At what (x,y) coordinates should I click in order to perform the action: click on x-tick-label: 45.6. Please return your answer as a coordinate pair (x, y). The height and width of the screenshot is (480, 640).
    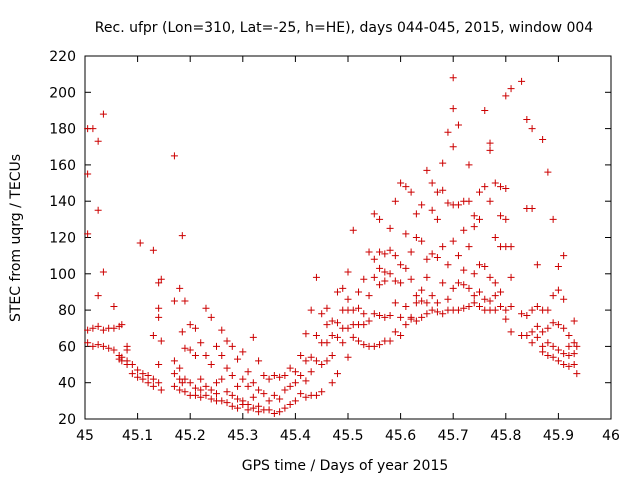
    Looking at the image, I should click on (400, 436).